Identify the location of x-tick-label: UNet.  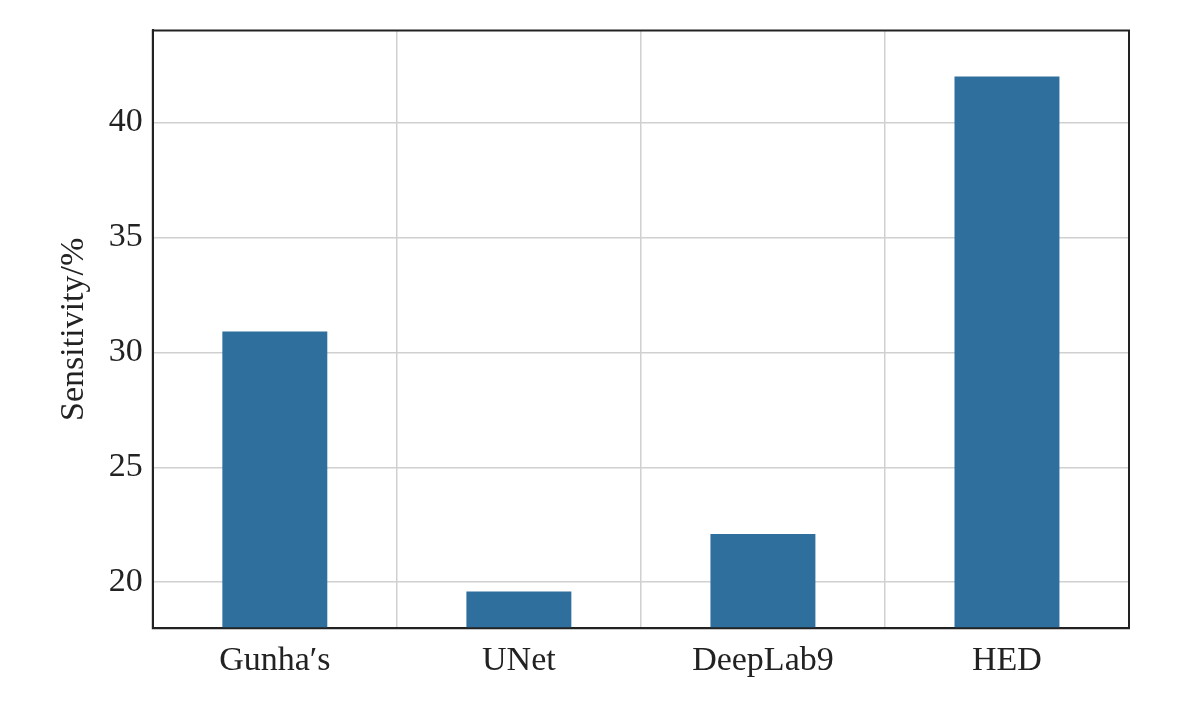
(519, 658).